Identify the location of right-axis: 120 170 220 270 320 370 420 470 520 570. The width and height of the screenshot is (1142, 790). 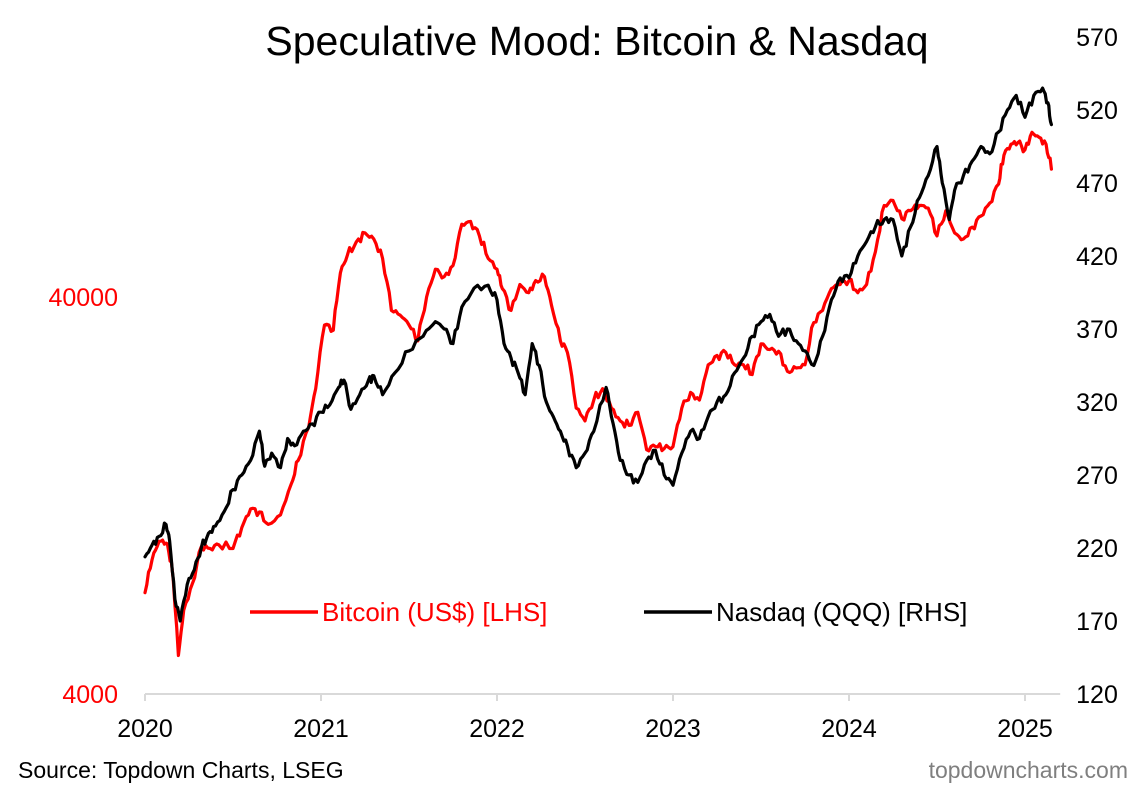
(1097, 366).